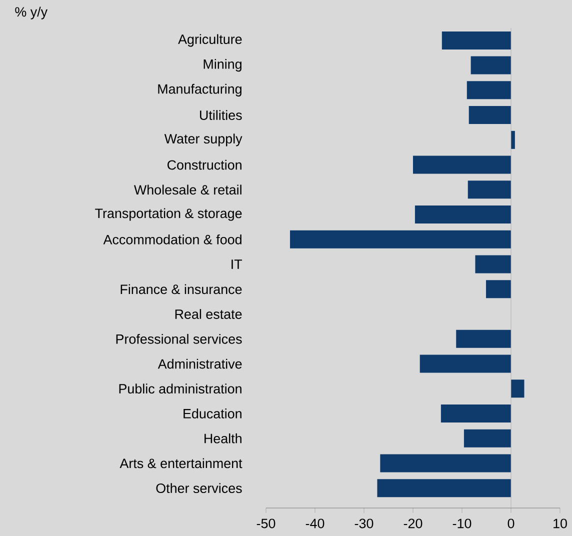 The width and height of the screenshot is (572, 536). I want to click on y-tick-label: Wholesale & retail, so click(188, 189).